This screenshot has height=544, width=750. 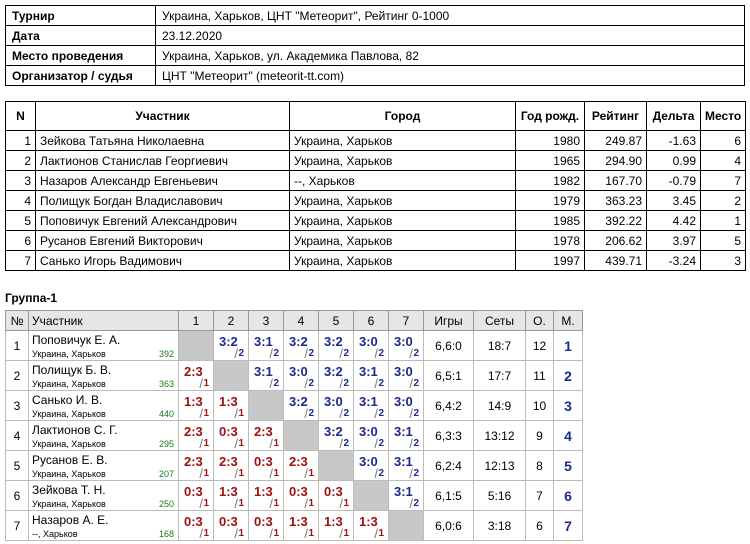 What do you see at coordinates (568, 345) in the screenshot?
I see `place: 1` at bounding box center [568, 345].